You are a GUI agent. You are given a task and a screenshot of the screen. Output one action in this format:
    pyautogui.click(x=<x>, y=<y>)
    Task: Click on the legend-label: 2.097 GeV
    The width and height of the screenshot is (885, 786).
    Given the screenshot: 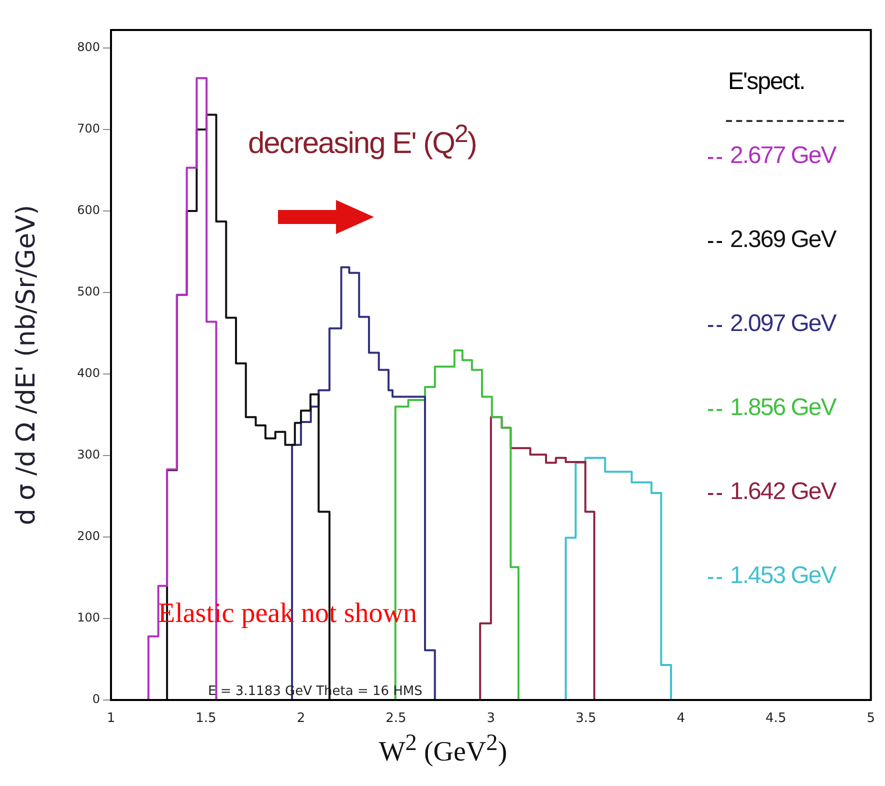 What is the action you would take?
    pyautogui.click(x=783, y=324)
    